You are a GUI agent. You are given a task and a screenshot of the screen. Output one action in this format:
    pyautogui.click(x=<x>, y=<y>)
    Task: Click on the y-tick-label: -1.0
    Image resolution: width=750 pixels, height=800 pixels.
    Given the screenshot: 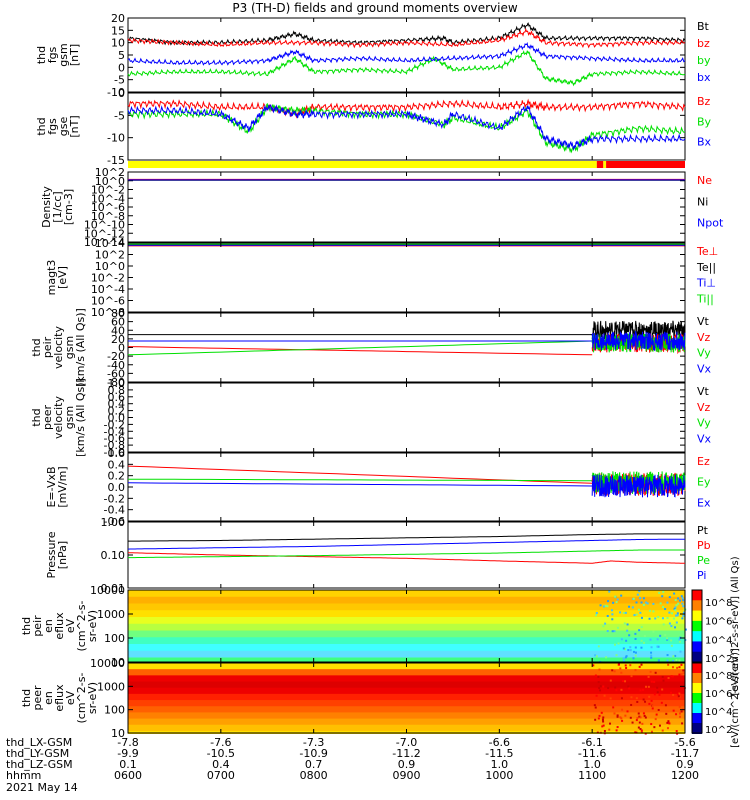 What is the action you would take?
    pyautogui.click(x=114, y=452)
    